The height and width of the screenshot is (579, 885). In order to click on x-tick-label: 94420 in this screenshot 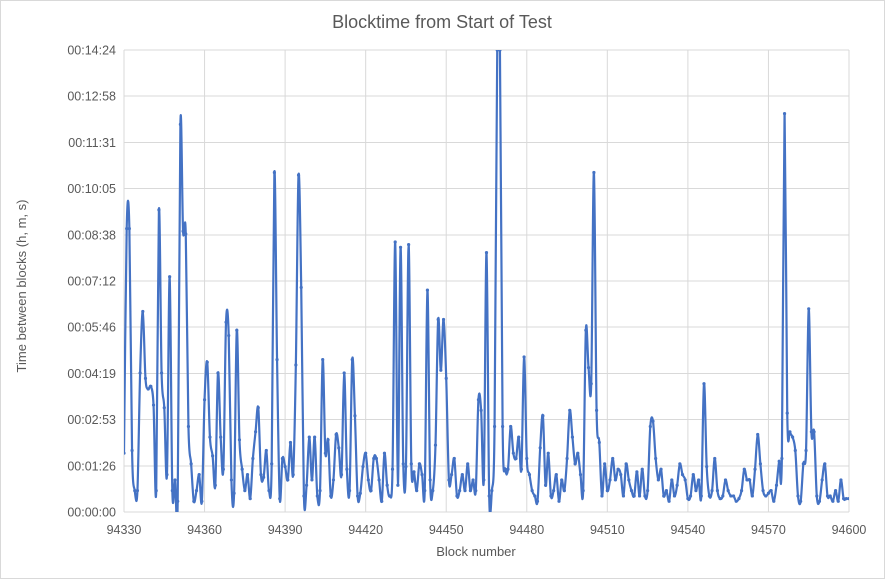, I will do `click(365, 530)`.